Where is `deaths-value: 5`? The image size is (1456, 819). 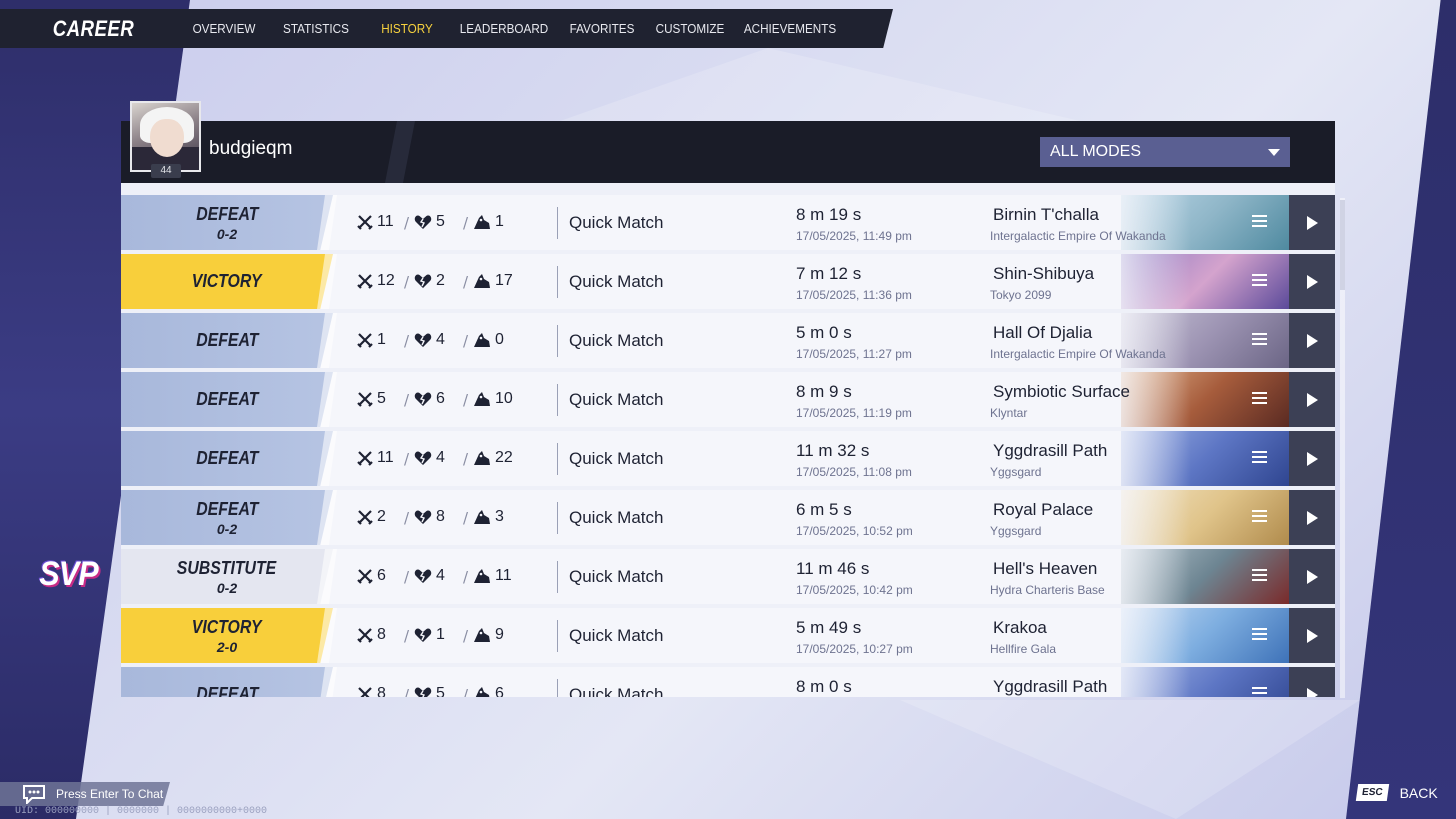
deaths-value: 5 is located at coordinates (440, 221).